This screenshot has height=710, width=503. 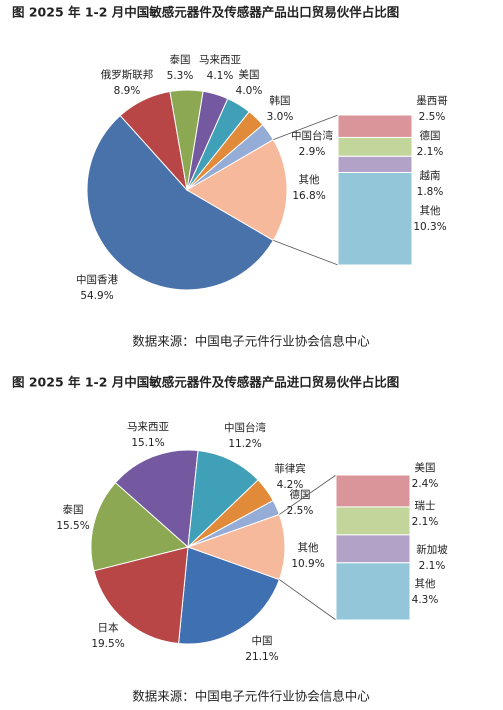 I want to click on slice-value: 15.5%, so click(x=72, y=526).